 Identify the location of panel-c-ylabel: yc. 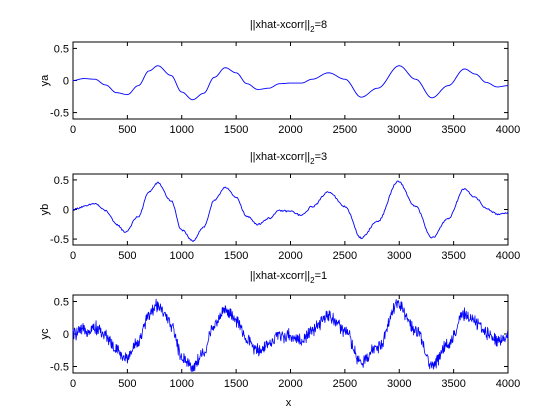
(45, 334).